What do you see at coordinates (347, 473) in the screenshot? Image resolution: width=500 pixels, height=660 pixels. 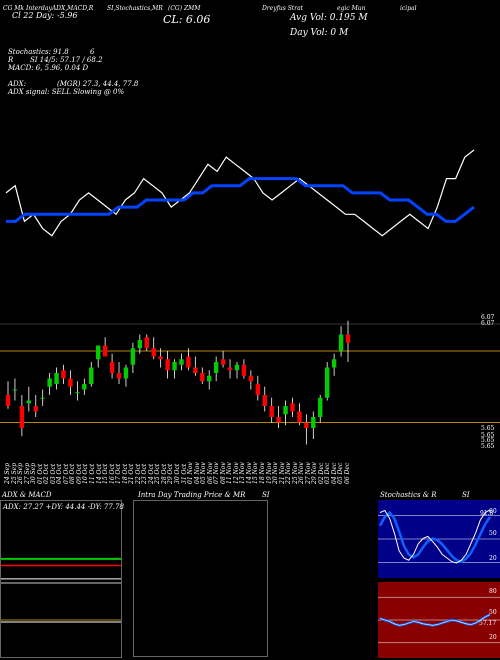 I see `x-tick-label: 06 Dec` at bounding box center [347, 473].